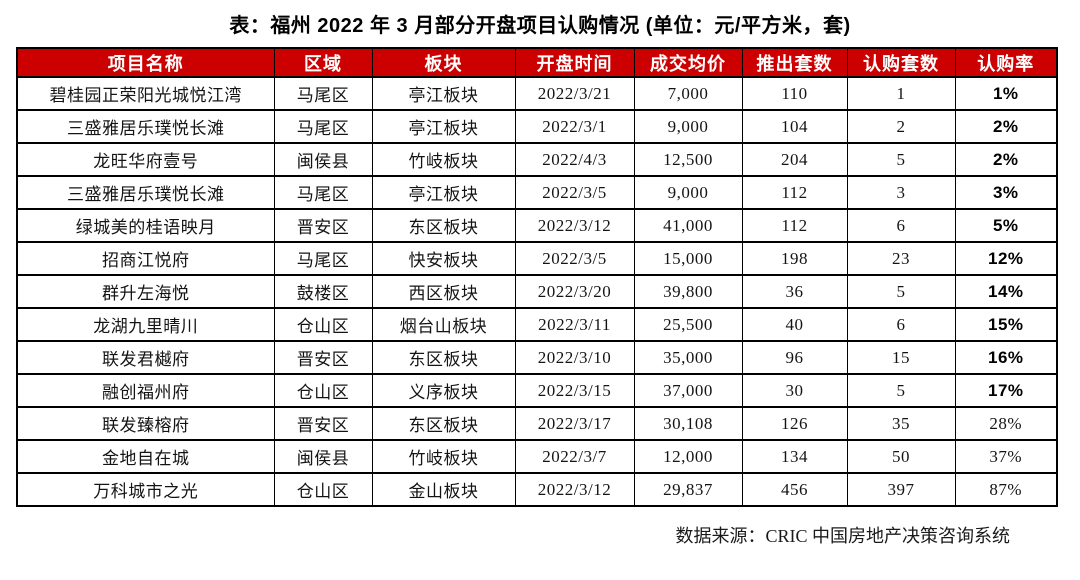  What do you see at coordinates (443, 63) in the screenshot?
I see `header-cell: 板块` at bounding box center [443, 63].